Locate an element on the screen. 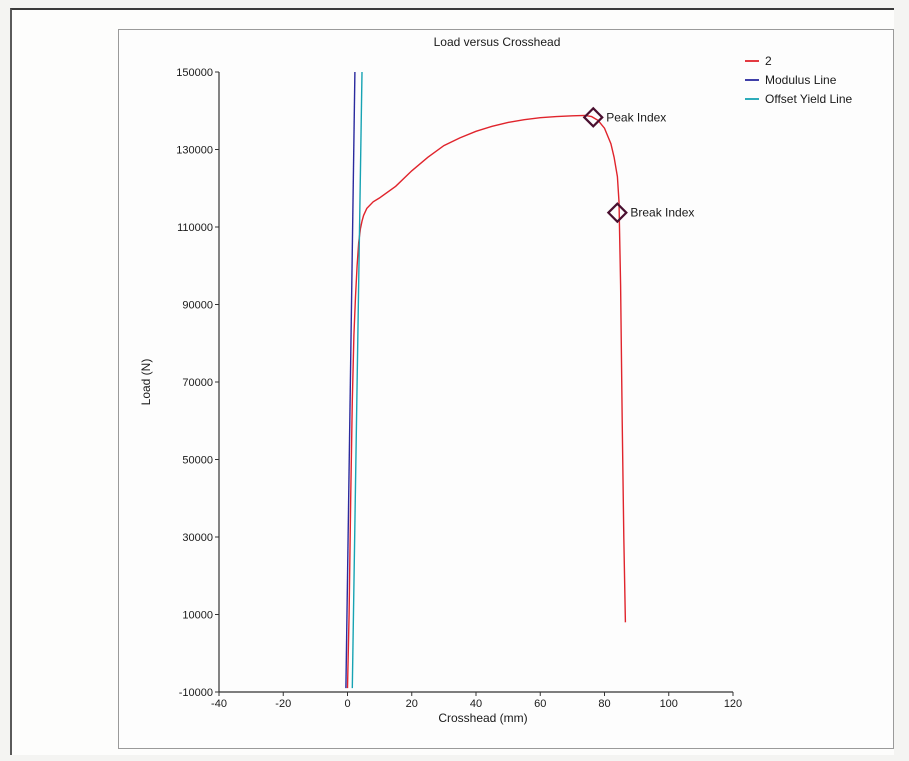 This screenshot has width=909, height=761. x-axis-label: Crosshead (mm) is located at coordinates (482, 718).